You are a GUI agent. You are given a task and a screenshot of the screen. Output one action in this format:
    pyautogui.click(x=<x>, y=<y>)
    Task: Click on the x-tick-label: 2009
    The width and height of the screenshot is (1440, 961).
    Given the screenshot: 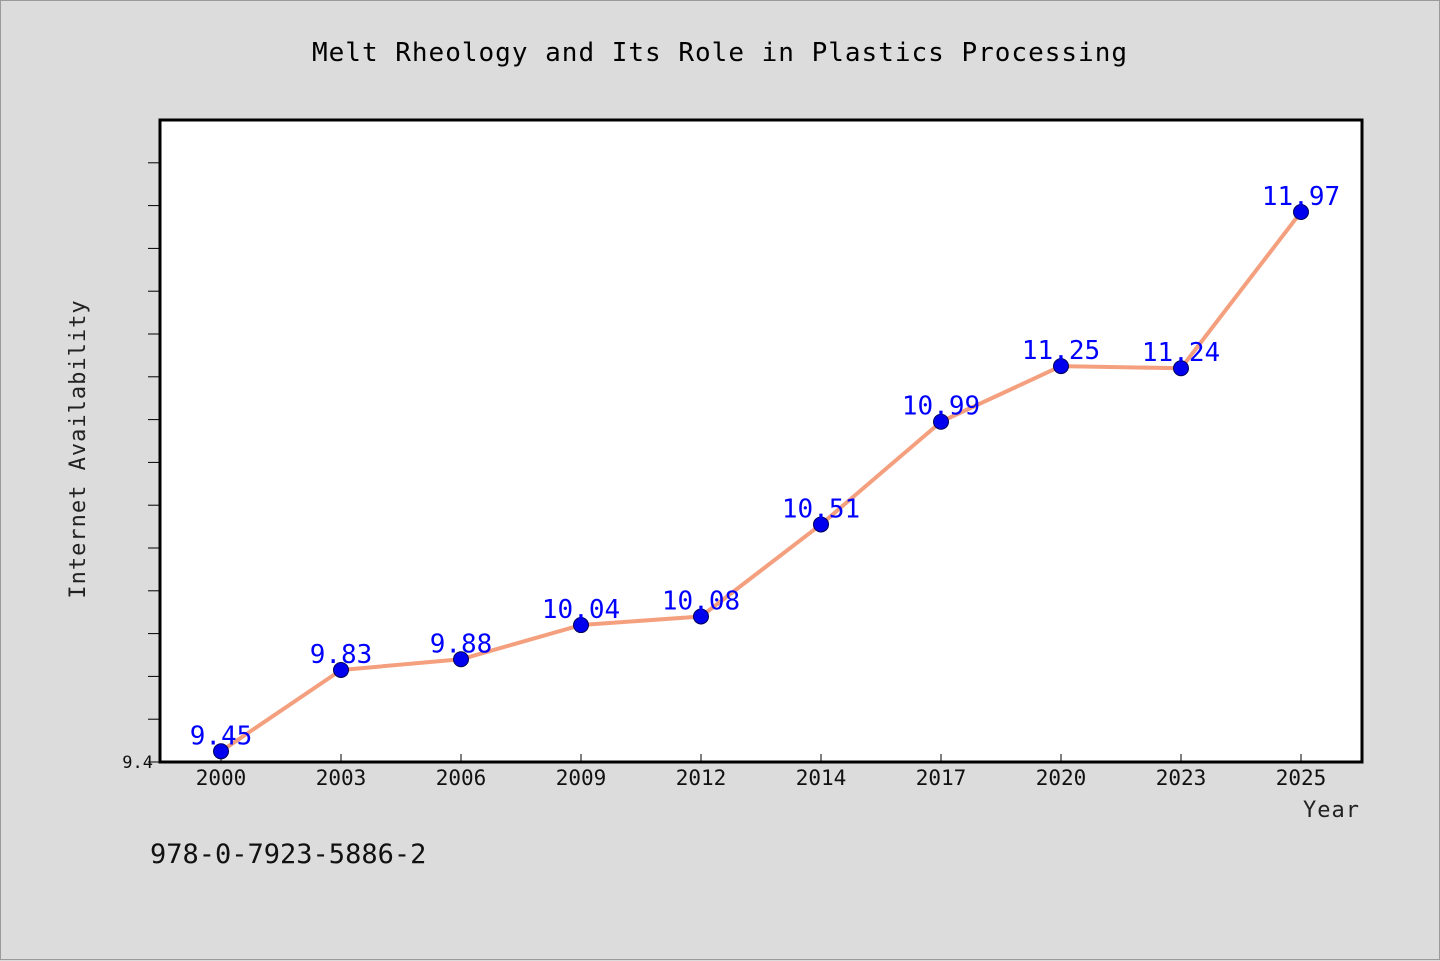 What is the action you would take?
    pyautogui.click(x=581, y=778)
    